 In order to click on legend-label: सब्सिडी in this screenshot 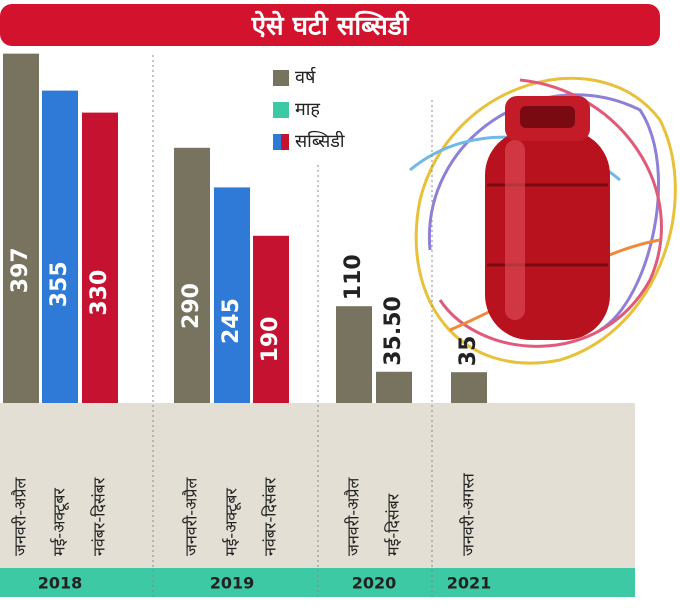, I will do `click(320, 141)`.